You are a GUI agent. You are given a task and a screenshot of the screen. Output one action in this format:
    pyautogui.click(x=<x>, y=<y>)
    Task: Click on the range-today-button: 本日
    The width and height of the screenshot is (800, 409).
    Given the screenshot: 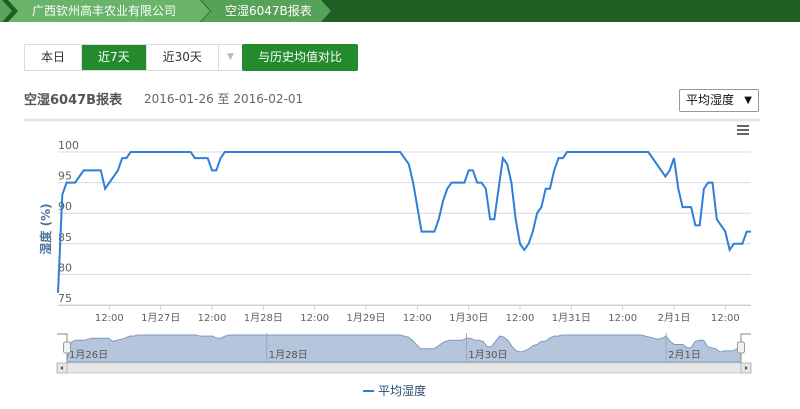 What is the action you would take?
    pyautogui.click(x=54, y=57)
    